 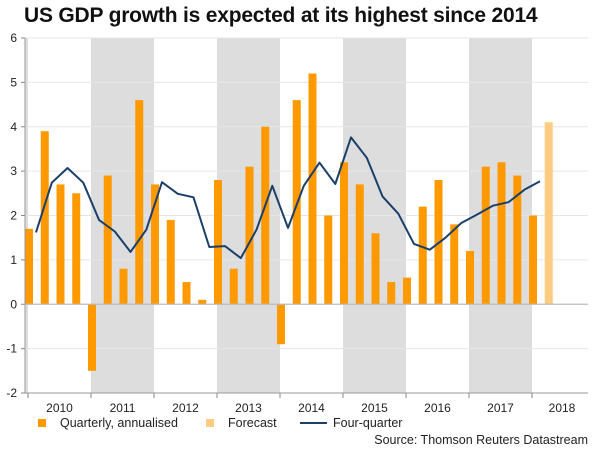 I want to click on y-tick-label: -1, so click(x=11, y=349).